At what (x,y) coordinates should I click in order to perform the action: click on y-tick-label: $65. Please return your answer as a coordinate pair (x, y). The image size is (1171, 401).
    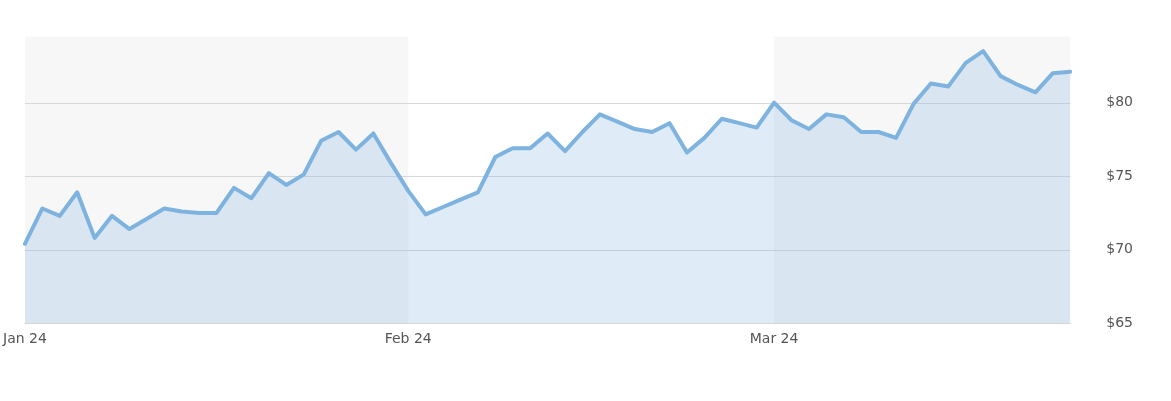
    Looking at the image, I should click on (1120, 321).